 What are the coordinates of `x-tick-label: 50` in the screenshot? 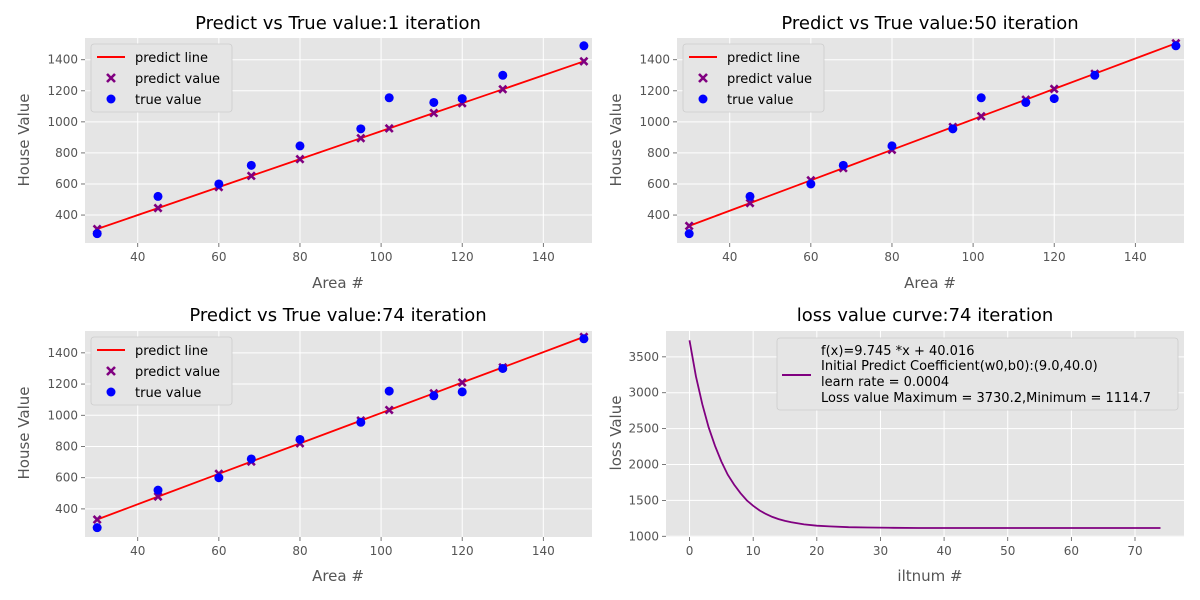 It's located at (1007, 551).